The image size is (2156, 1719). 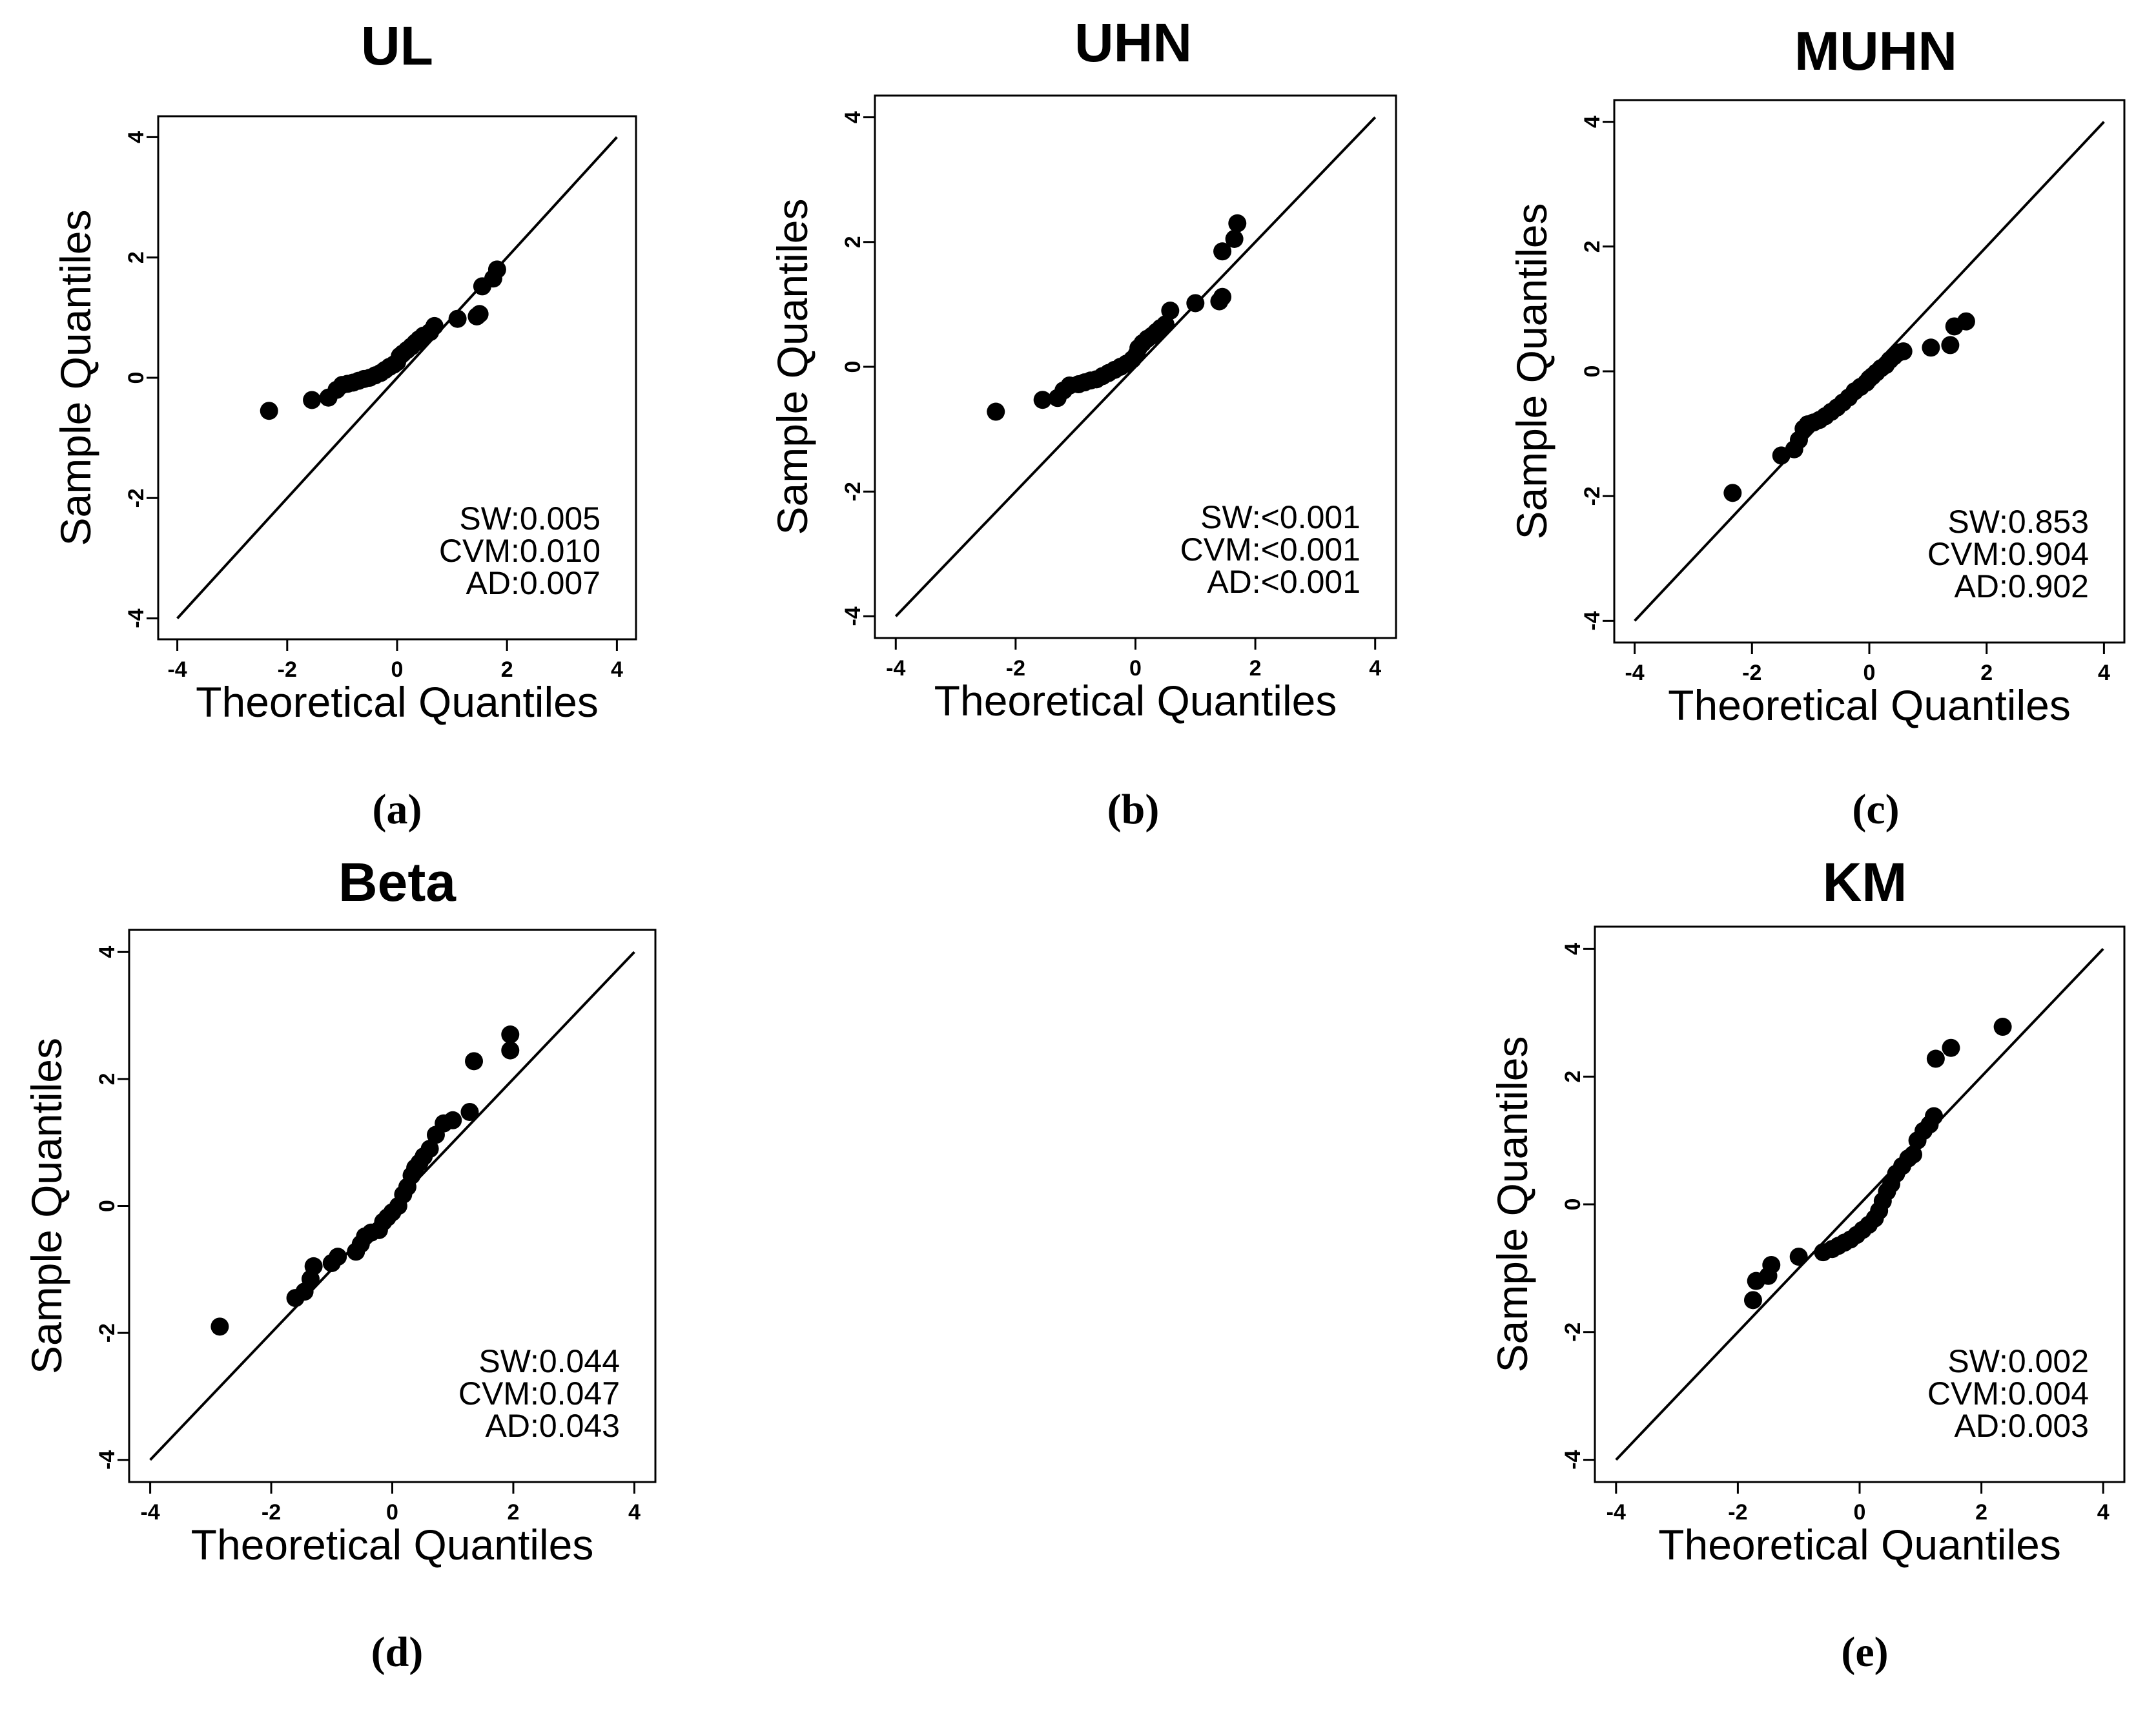 I want to click on panel-caption: (d), so click(x=397, y=1652).